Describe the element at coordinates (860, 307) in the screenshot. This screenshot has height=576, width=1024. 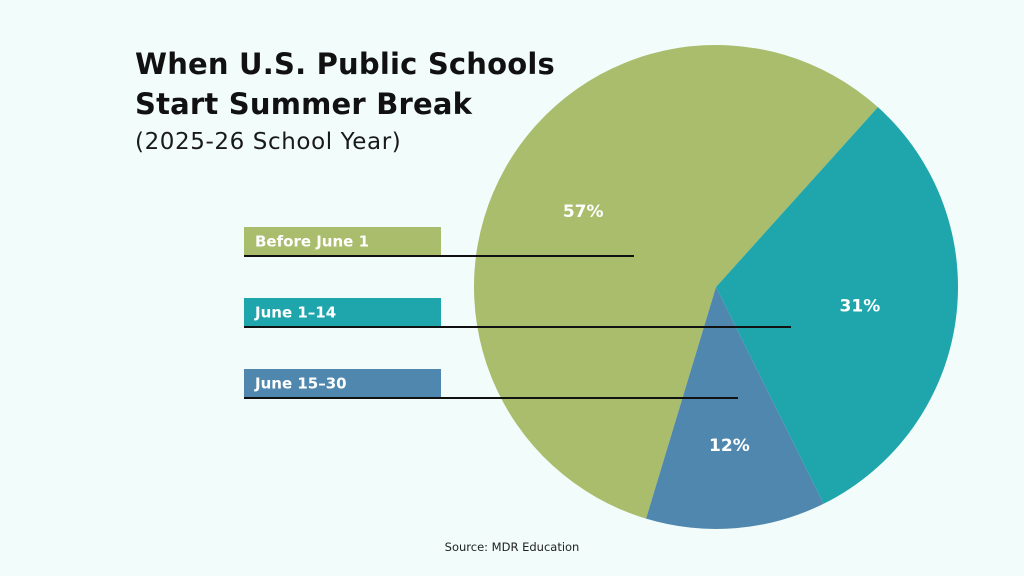
I see `slice-value-label-2: 31%` at that location.